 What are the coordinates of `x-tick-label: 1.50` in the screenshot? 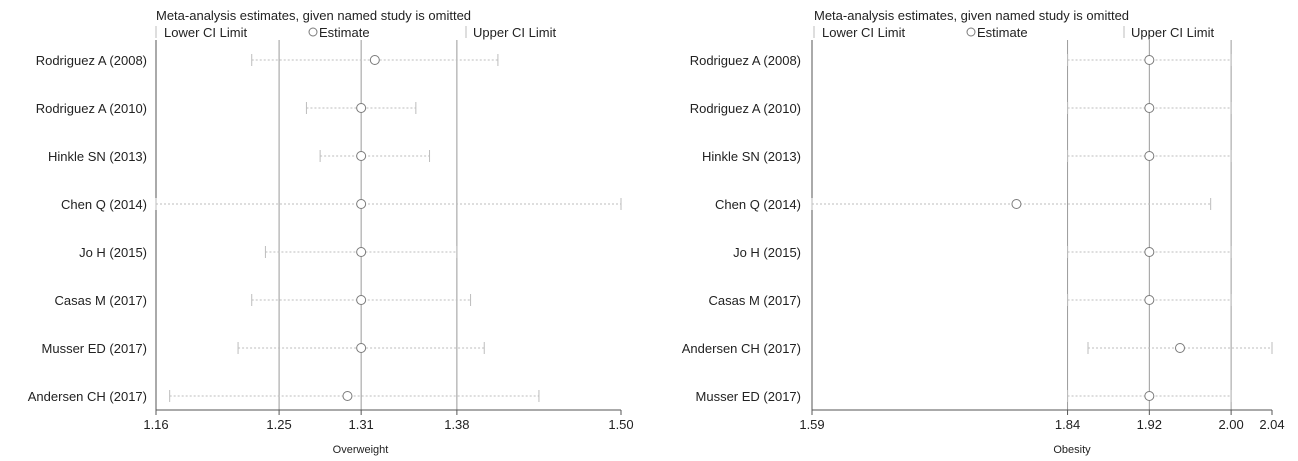 It's located at (620, 424).